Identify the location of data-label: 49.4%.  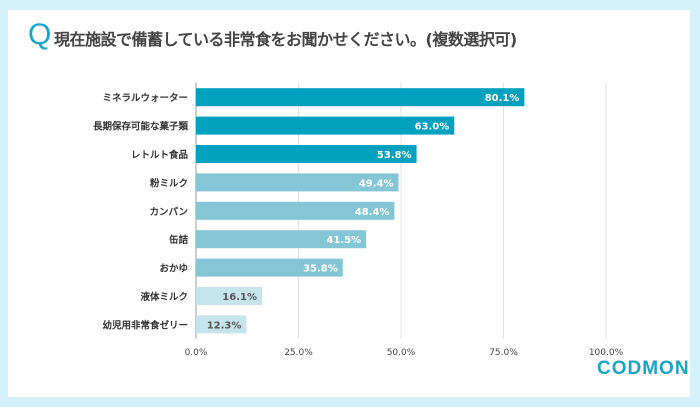
(376, 183).